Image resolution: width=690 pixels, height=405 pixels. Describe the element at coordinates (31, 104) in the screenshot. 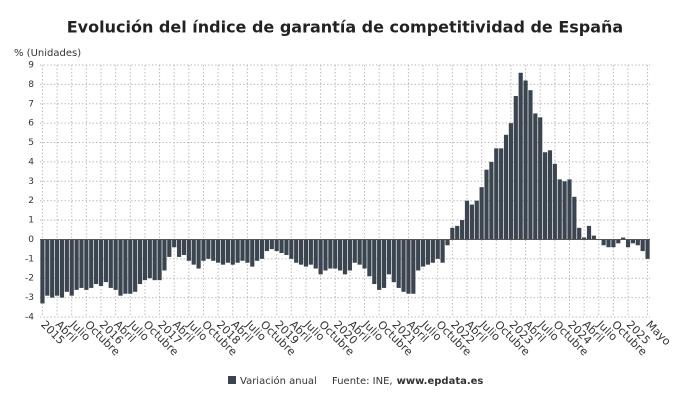

I see `y-tick-label: 7` at that location.